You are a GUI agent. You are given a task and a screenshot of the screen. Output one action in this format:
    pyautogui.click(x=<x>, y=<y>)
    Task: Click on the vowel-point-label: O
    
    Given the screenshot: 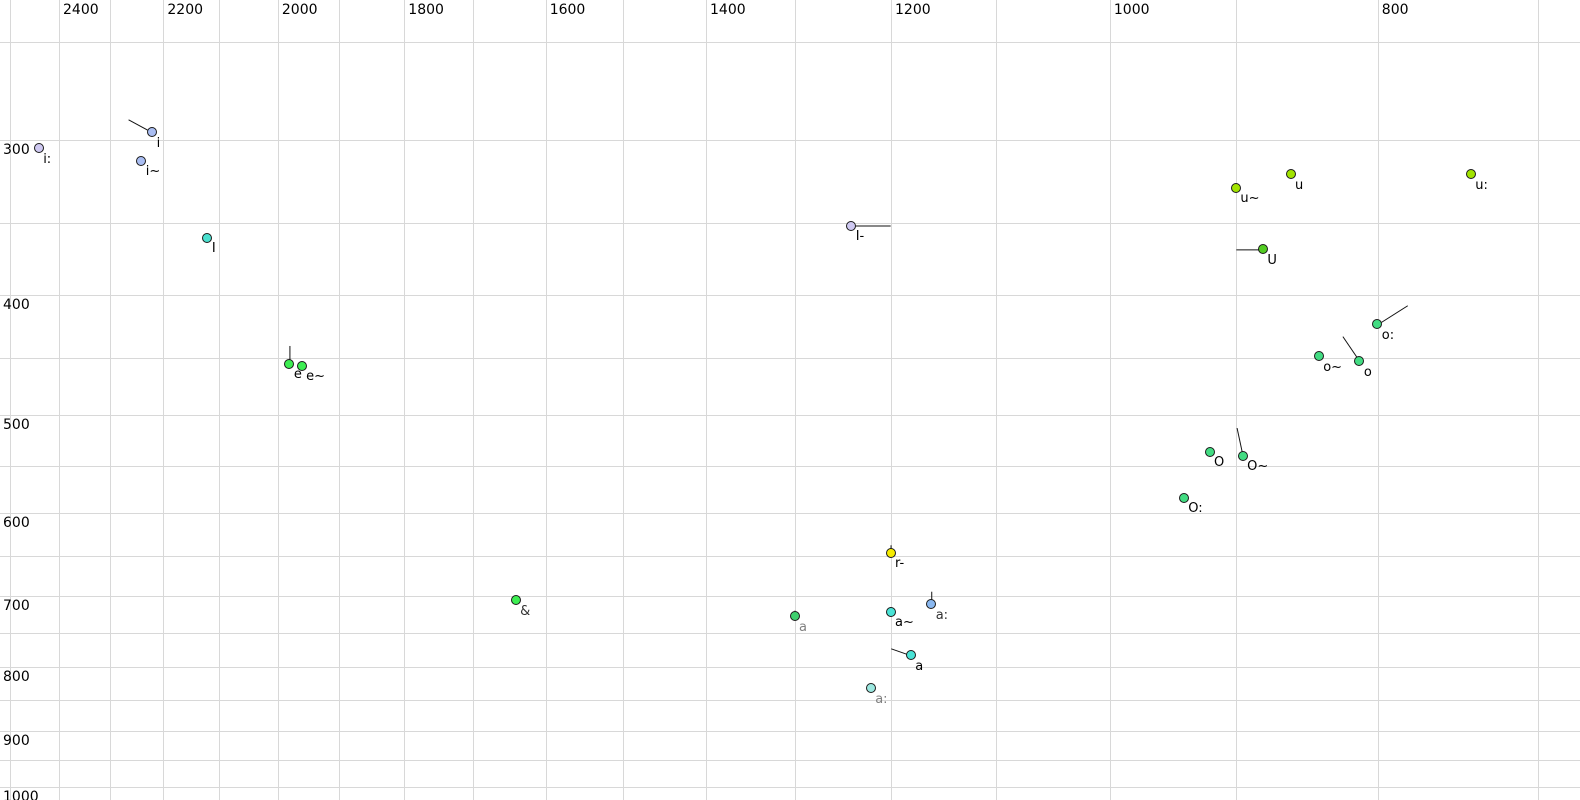 What is the action you would take?
    pyautogui.click(x=1219, y=463)
    